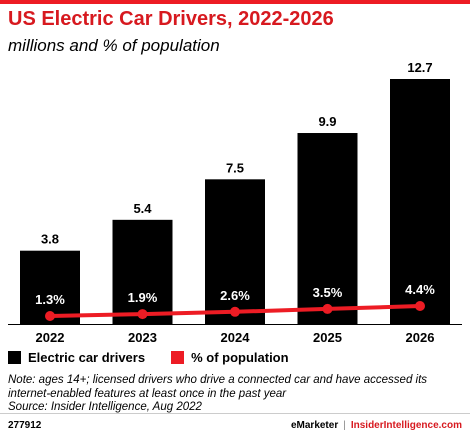  What do you see at coordinates (240, 357) in the screenshot?
I see `legend-label-population: % of population` at bounding box center [240, 357].